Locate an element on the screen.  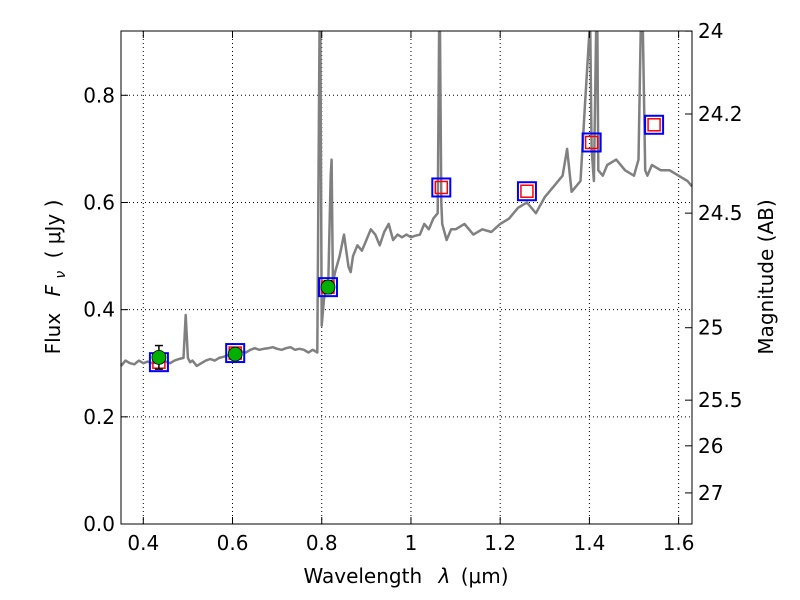
x-axis-label-symbol: λ is located at coordinates (444, 576).